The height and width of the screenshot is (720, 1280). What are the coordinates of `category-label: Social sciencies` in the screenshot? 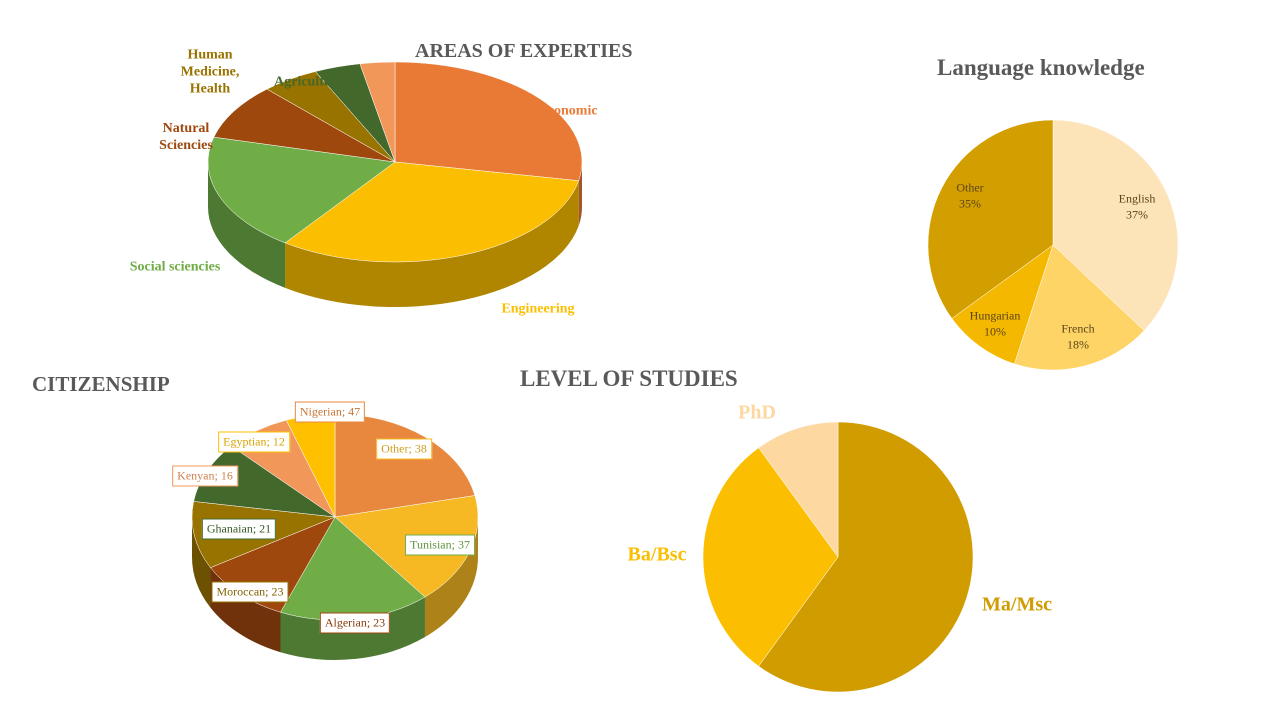 It's located at (175, 267).